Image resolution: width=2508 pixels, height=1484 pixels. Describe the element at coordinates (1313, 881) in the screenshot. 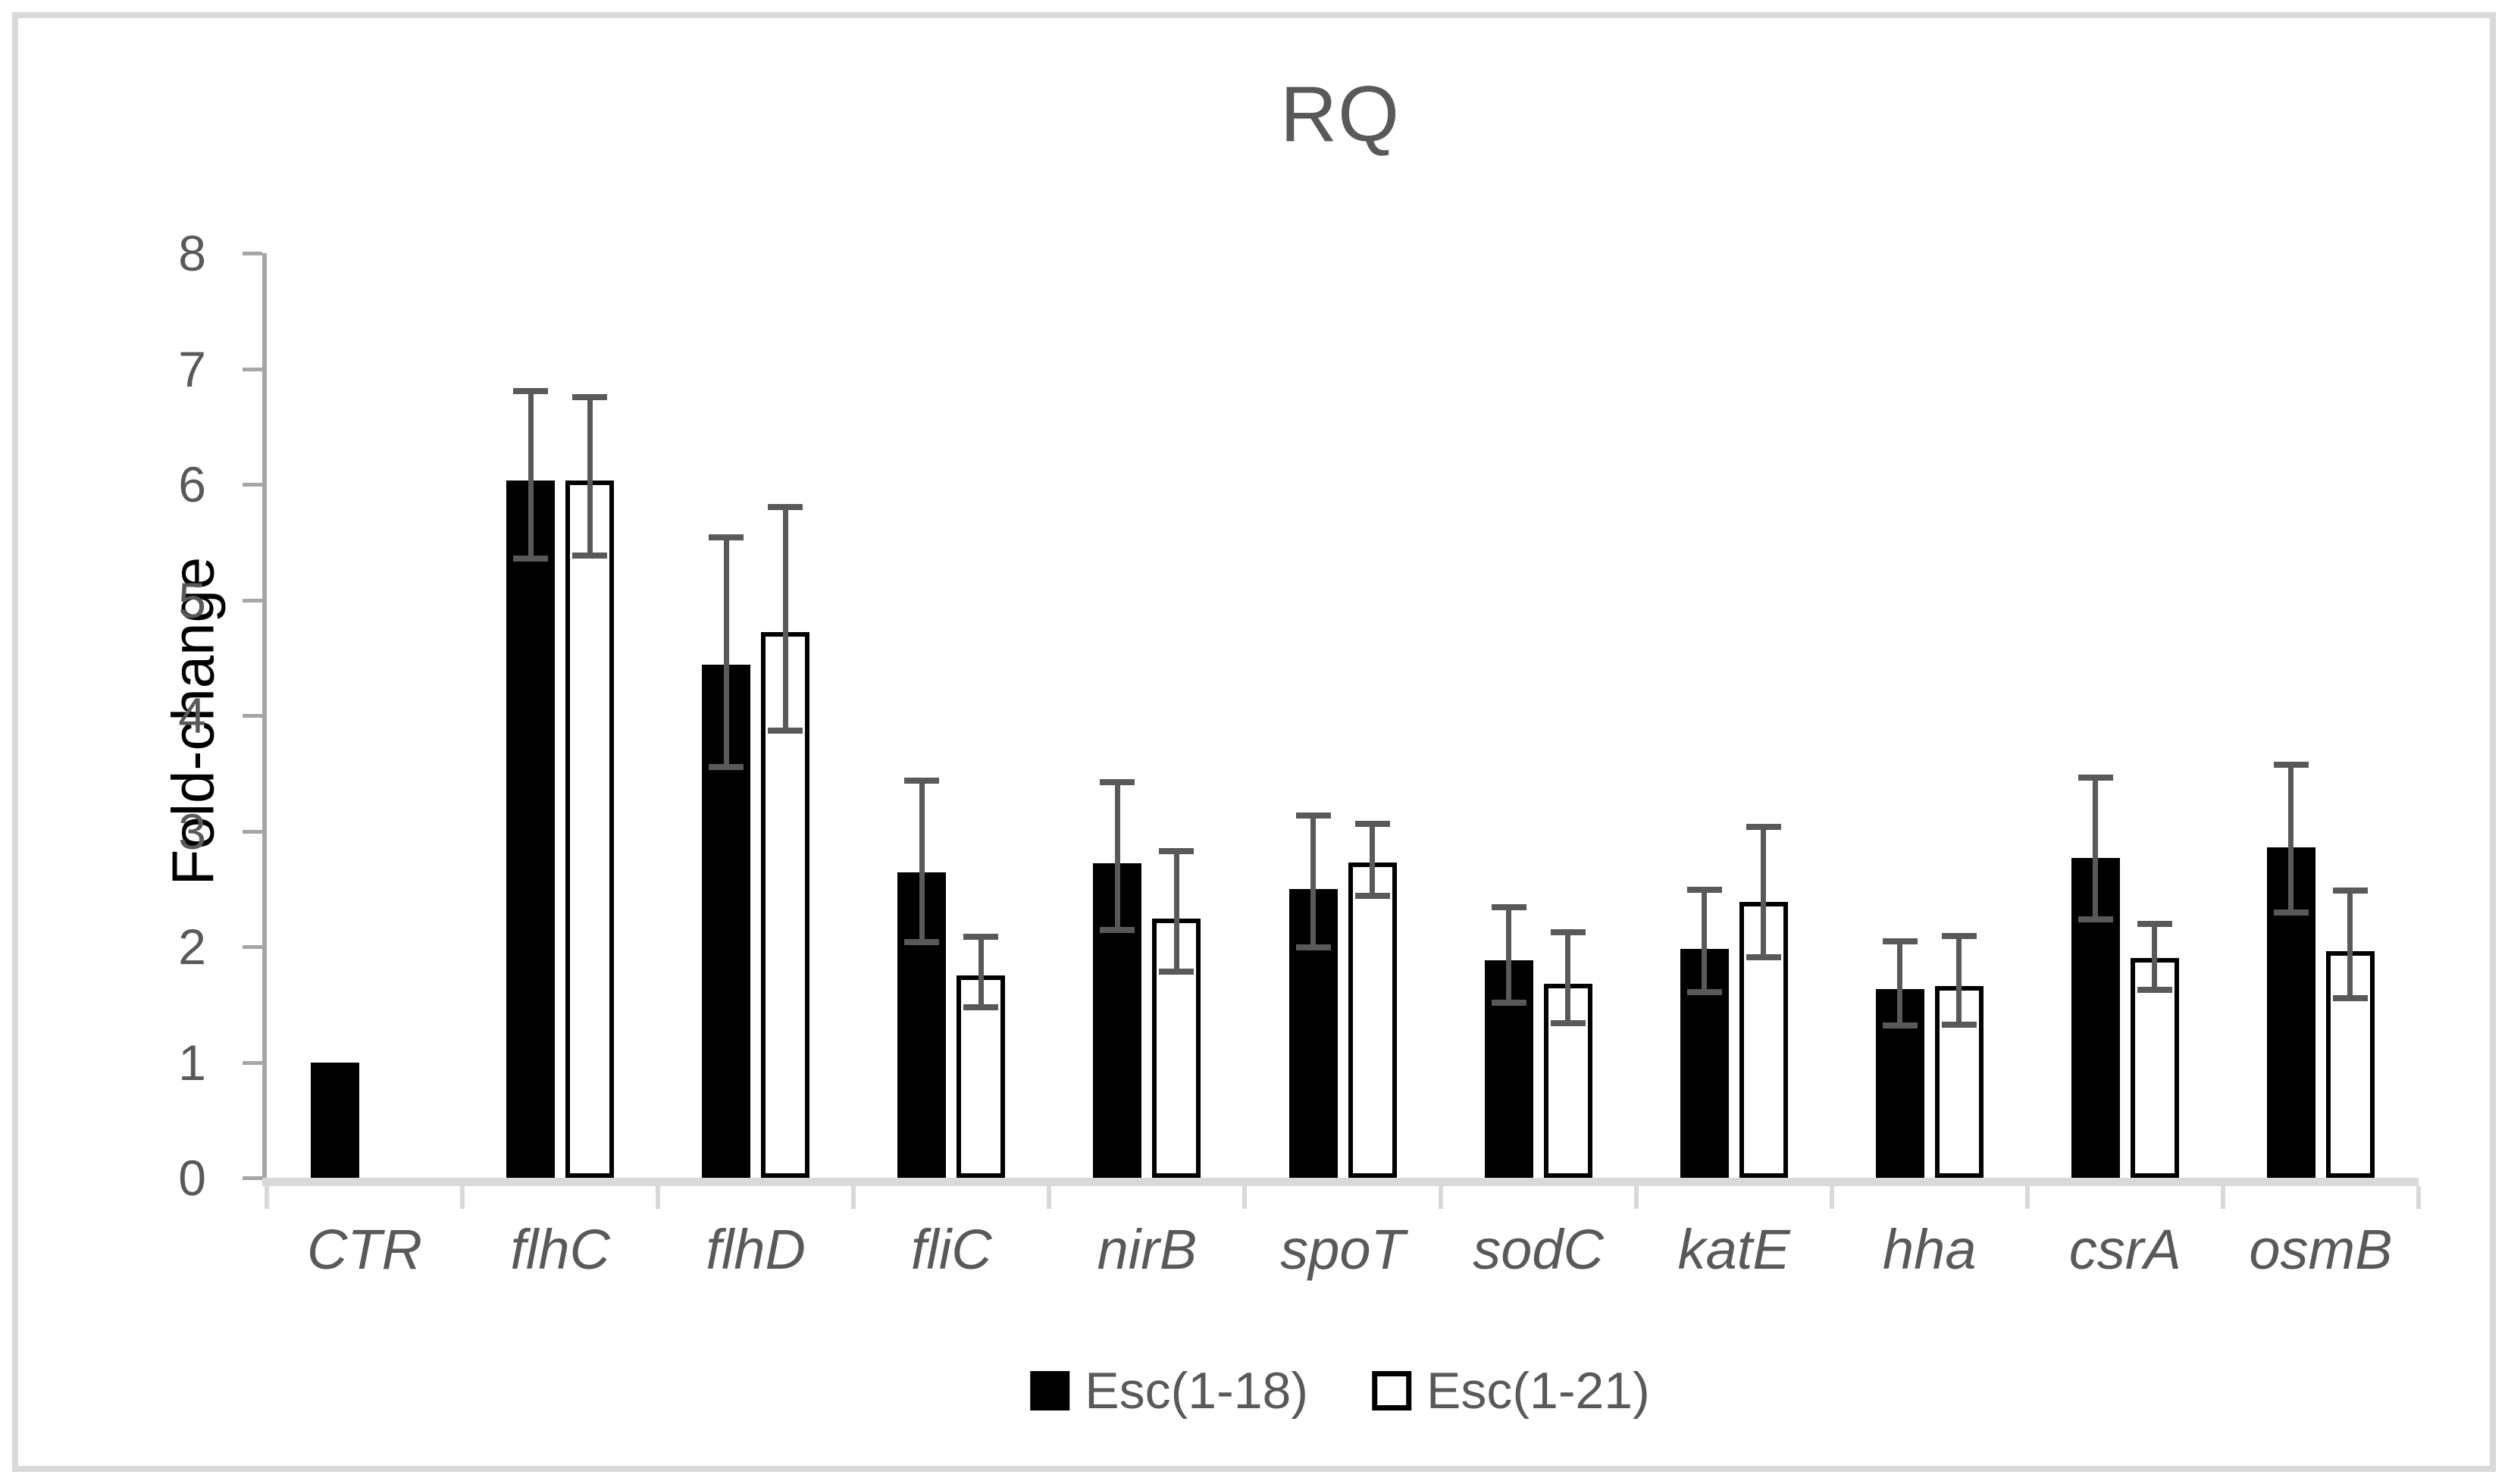

I see `error-bar-line-Esc(1-18)-spoT` at that location.